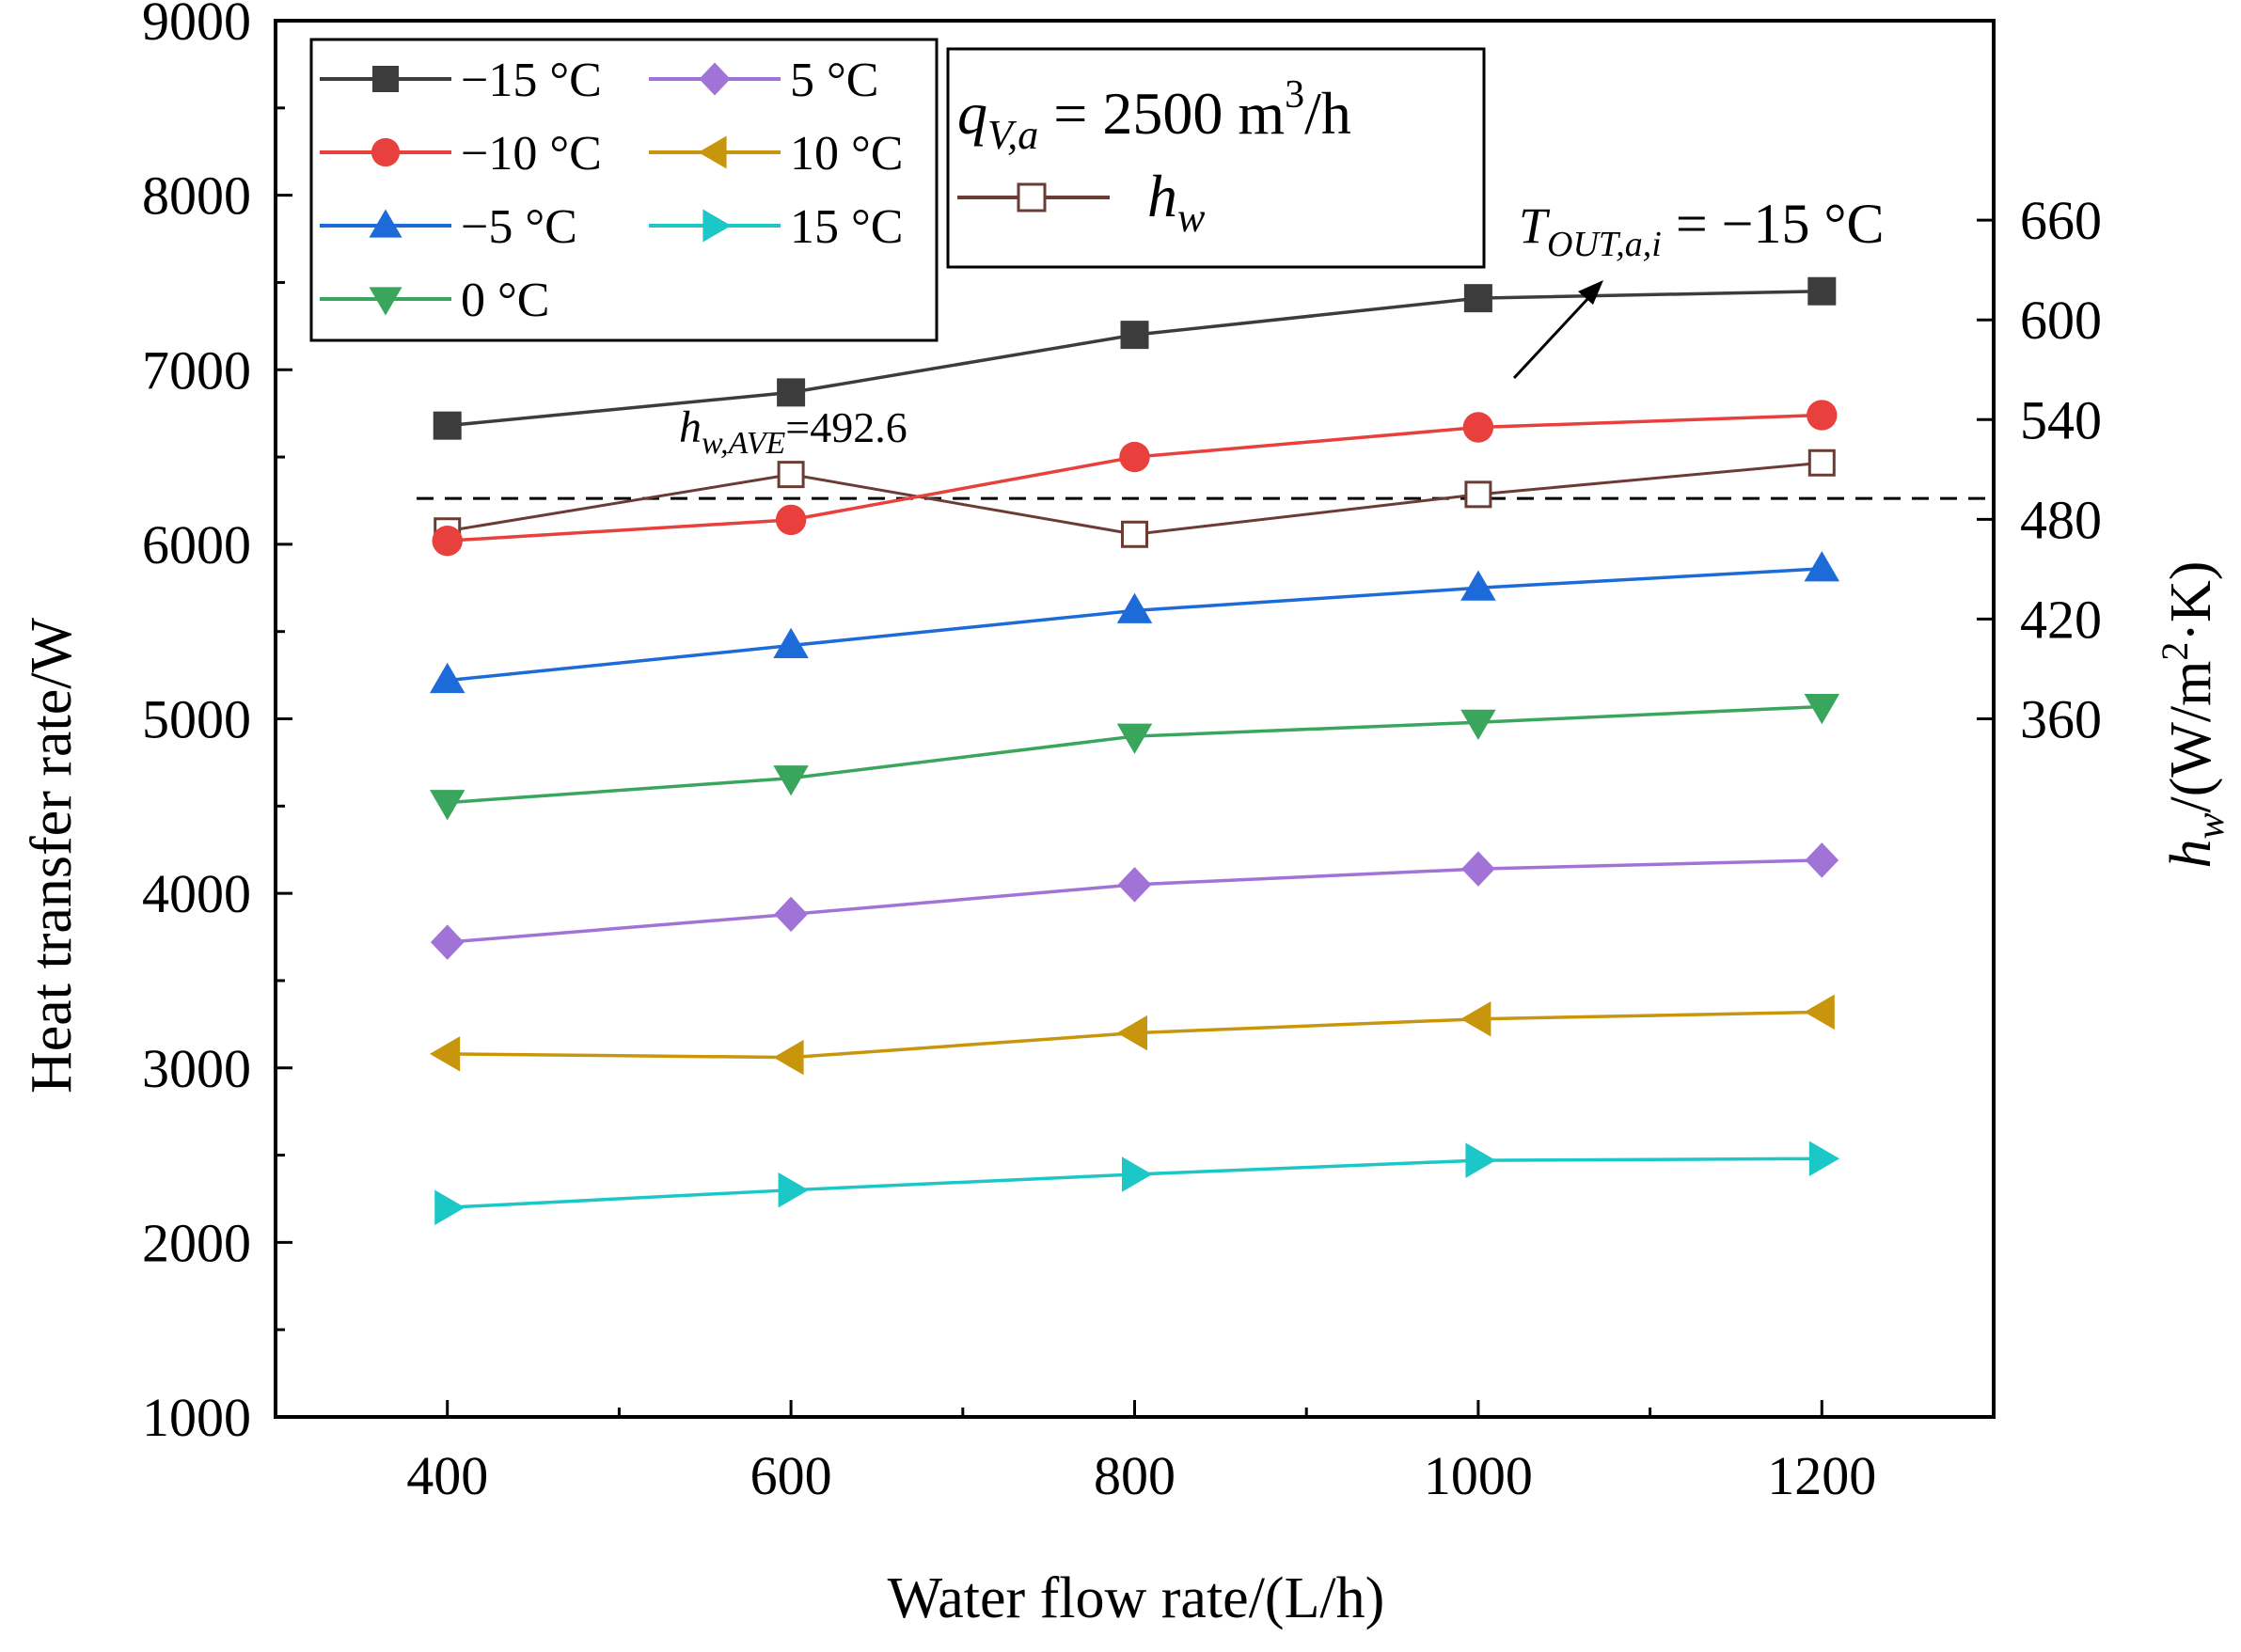 This screenshot has height=1652, width=2241. Describe the element at coordinates (1551, 338) in the screenshot. I see `annotation-arrow-line` at that location.